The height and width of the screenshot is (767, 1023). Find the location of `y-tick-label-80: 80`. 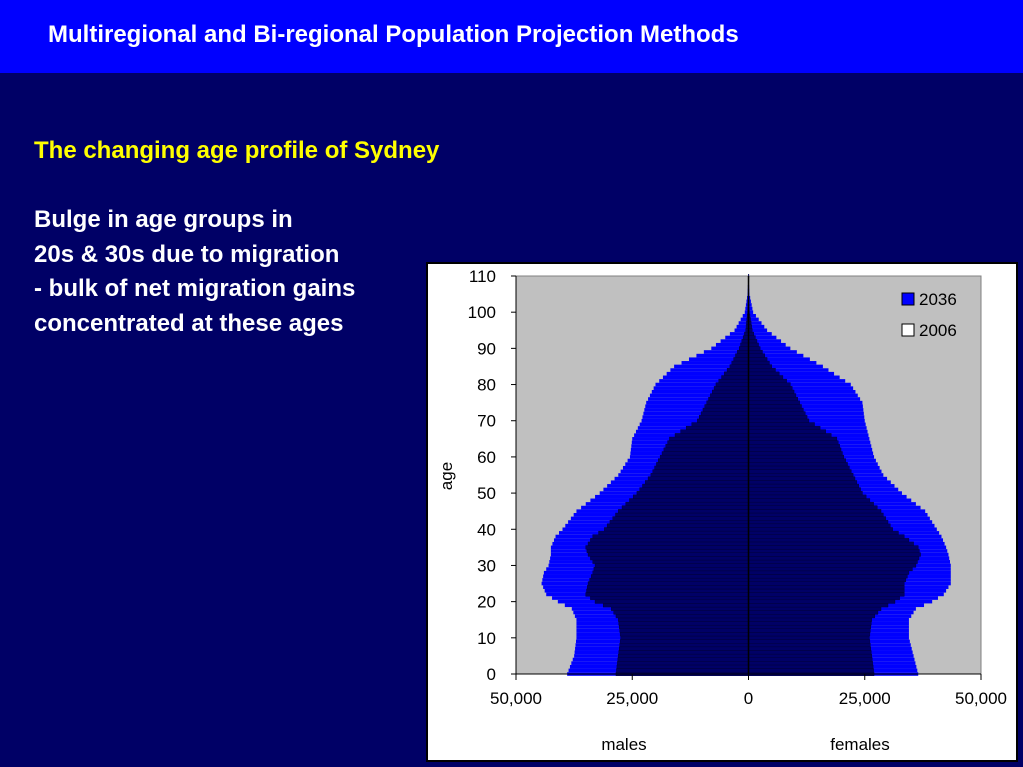

y-tick-label-80: 80 is located at coordinates (486, 385).